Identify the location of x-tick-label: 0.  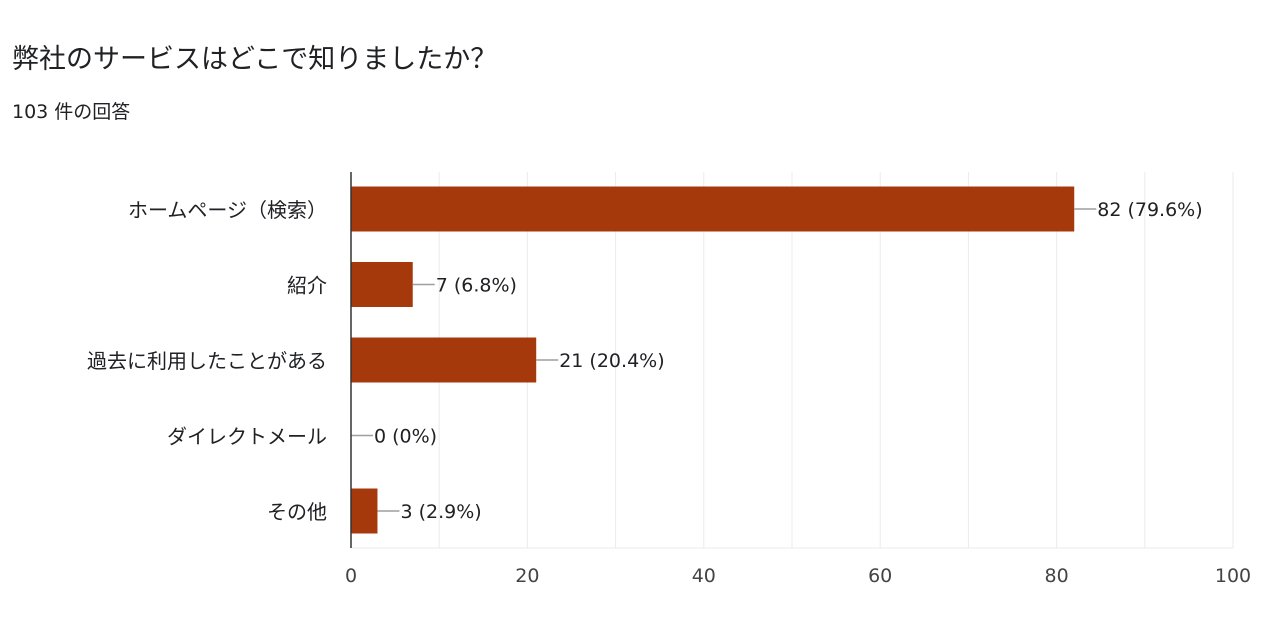
(351, 576).